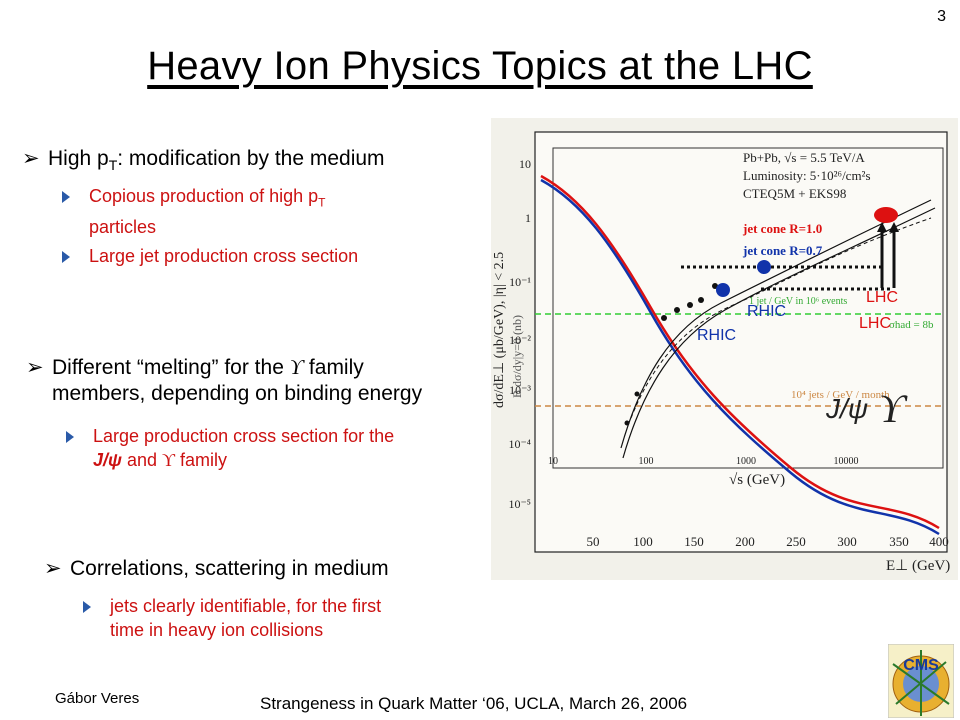  I want to click on sub-item-text: Large jet production cross section, so click(224, 256).